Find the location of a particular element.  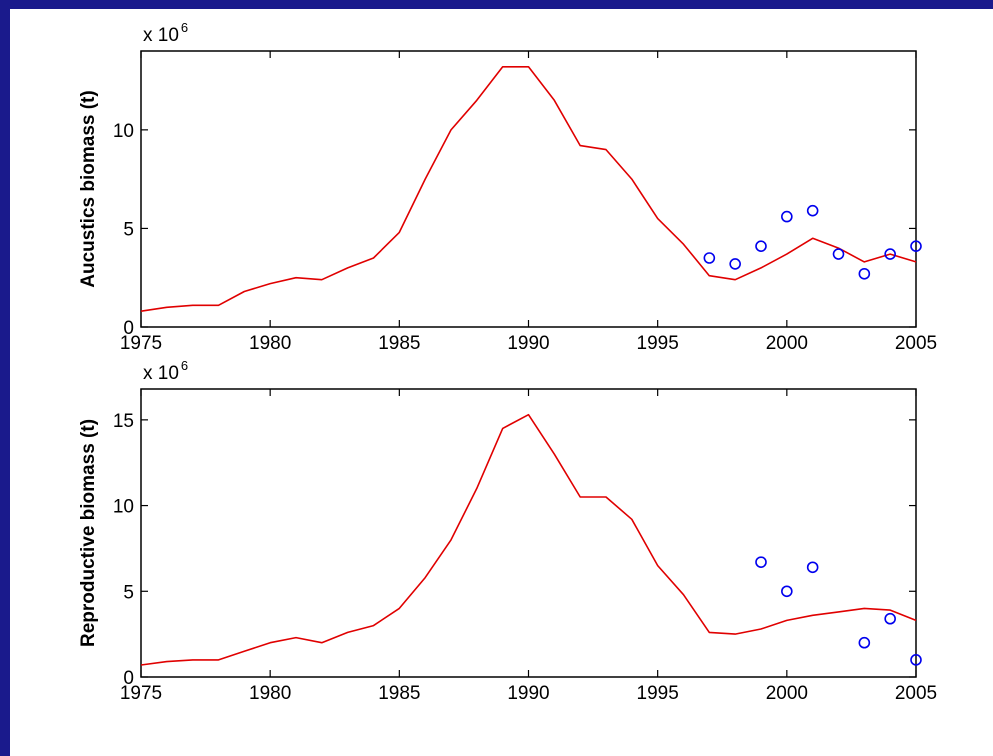

y-axis-label: Aucustics biomass (t) is located at coordinates (88, 188).